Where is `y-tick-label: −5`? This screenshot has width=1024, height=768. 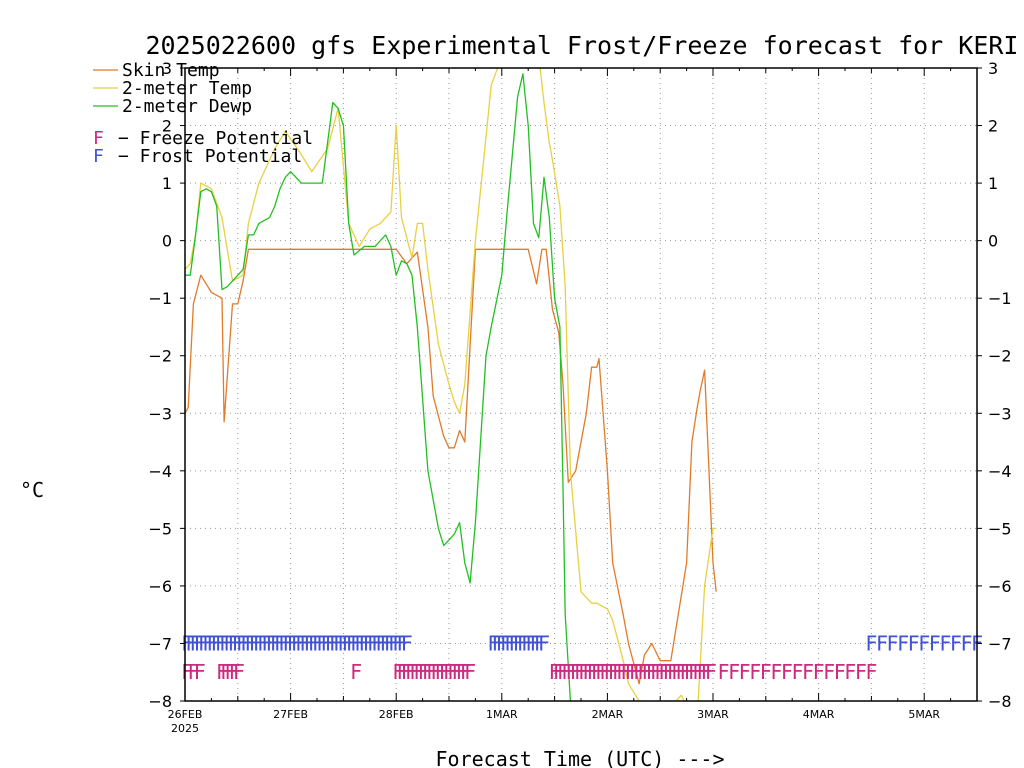 y-tick-label: −5 is located at coordinates (160, 528).